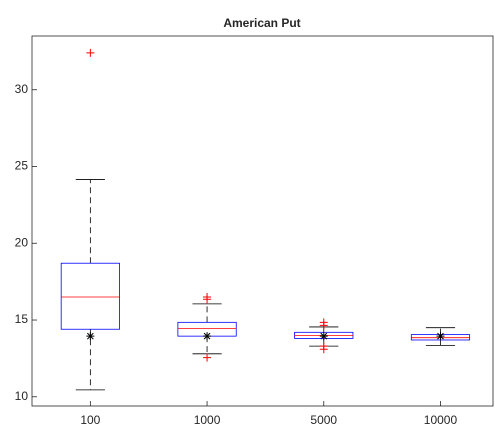 Image resolution: width=495 pixels, height=428 pixels. What do you see at coordinates (90, 420) in the screenshot?
I see `x-tick-label: 100` at bounding box center [90, 420].